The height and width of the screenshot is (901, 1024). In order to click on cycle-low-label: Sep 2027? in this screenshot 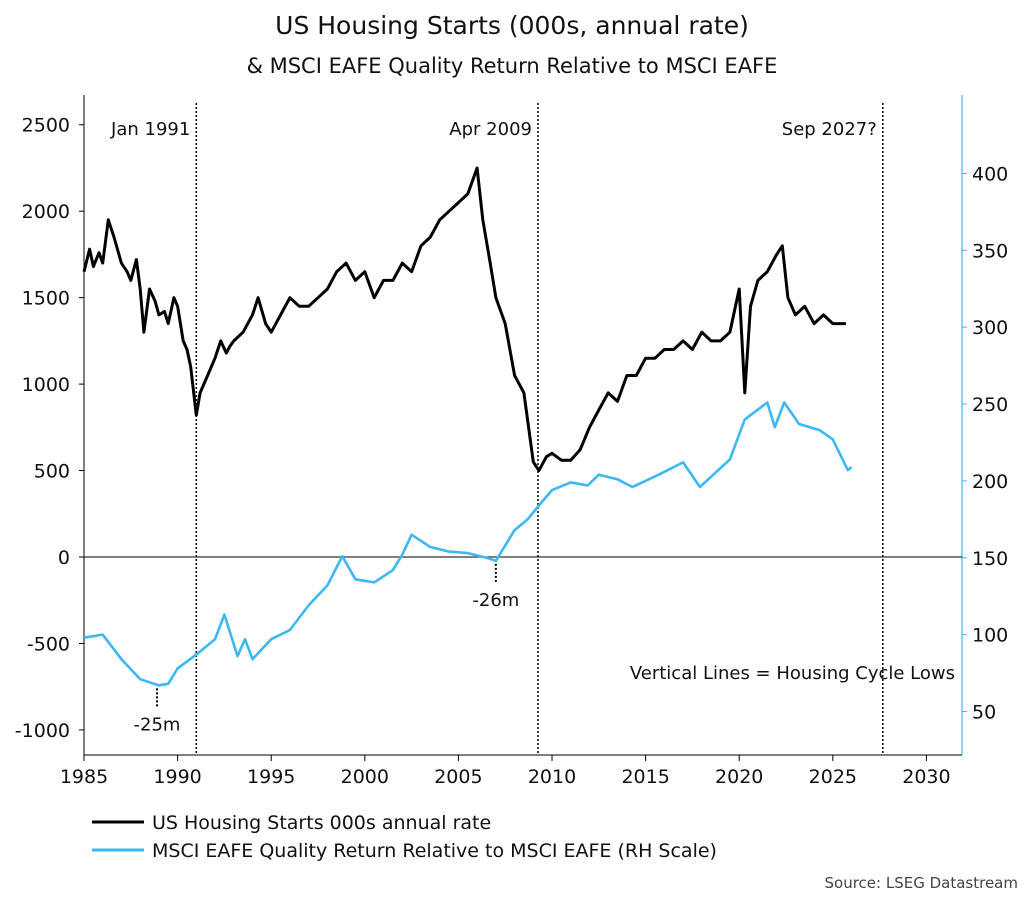, I will do `click(829, 129)`.